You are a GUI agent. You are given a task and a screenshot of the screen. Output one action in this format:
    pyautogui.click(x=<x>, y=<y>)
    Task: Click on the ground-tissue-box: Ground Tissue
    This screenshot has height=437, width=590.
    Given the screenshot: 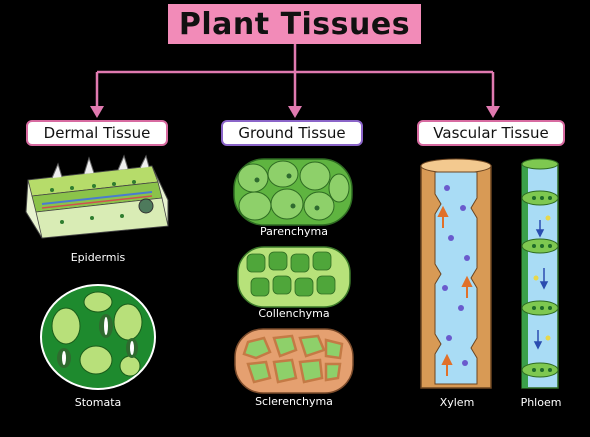 What is the action you would take?
    pyautogui.click(x=292, y=133)
    